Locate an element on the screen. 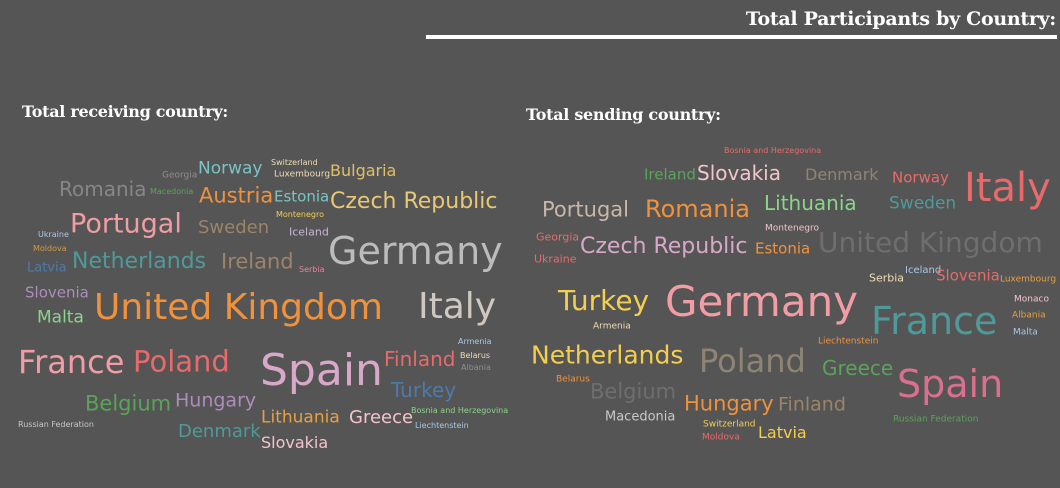 The height and width of the screenshot is (488, 1060). sending-word-iceland: Iceland is located at coordinates (923, 270).